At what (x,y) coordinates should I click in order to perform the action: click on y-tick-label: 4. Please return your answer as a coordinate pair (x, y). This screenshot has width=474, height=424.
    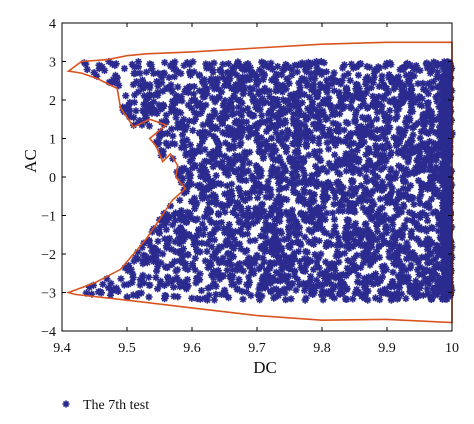
    Looking at the image, I should click on (52, 24).